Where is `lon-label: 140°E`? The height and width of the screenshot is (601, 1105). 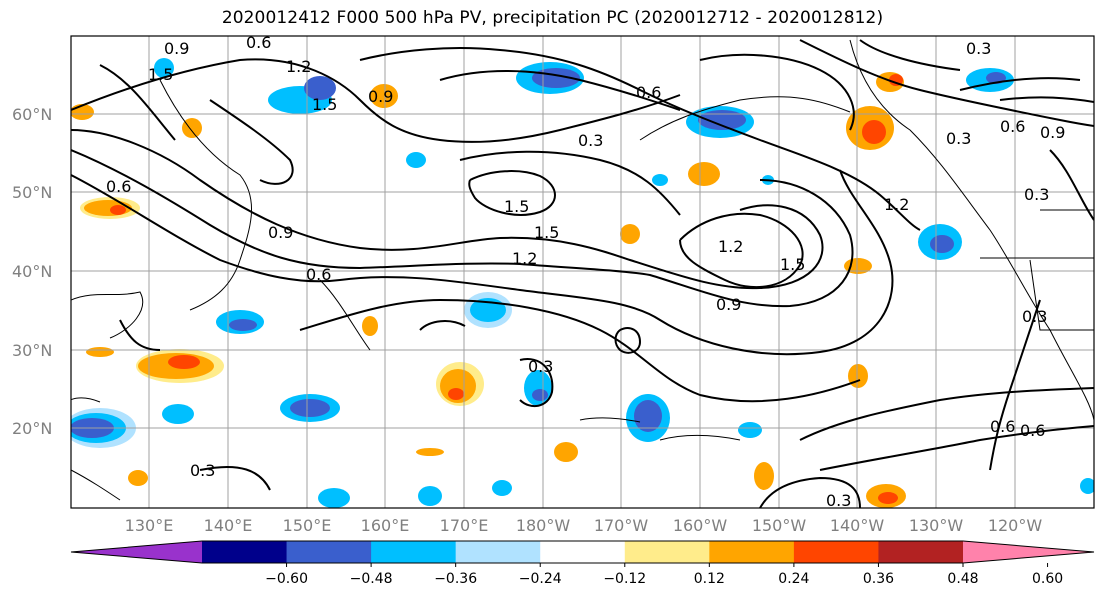 lon-label: 140°E is located at coordinates (228, 525).